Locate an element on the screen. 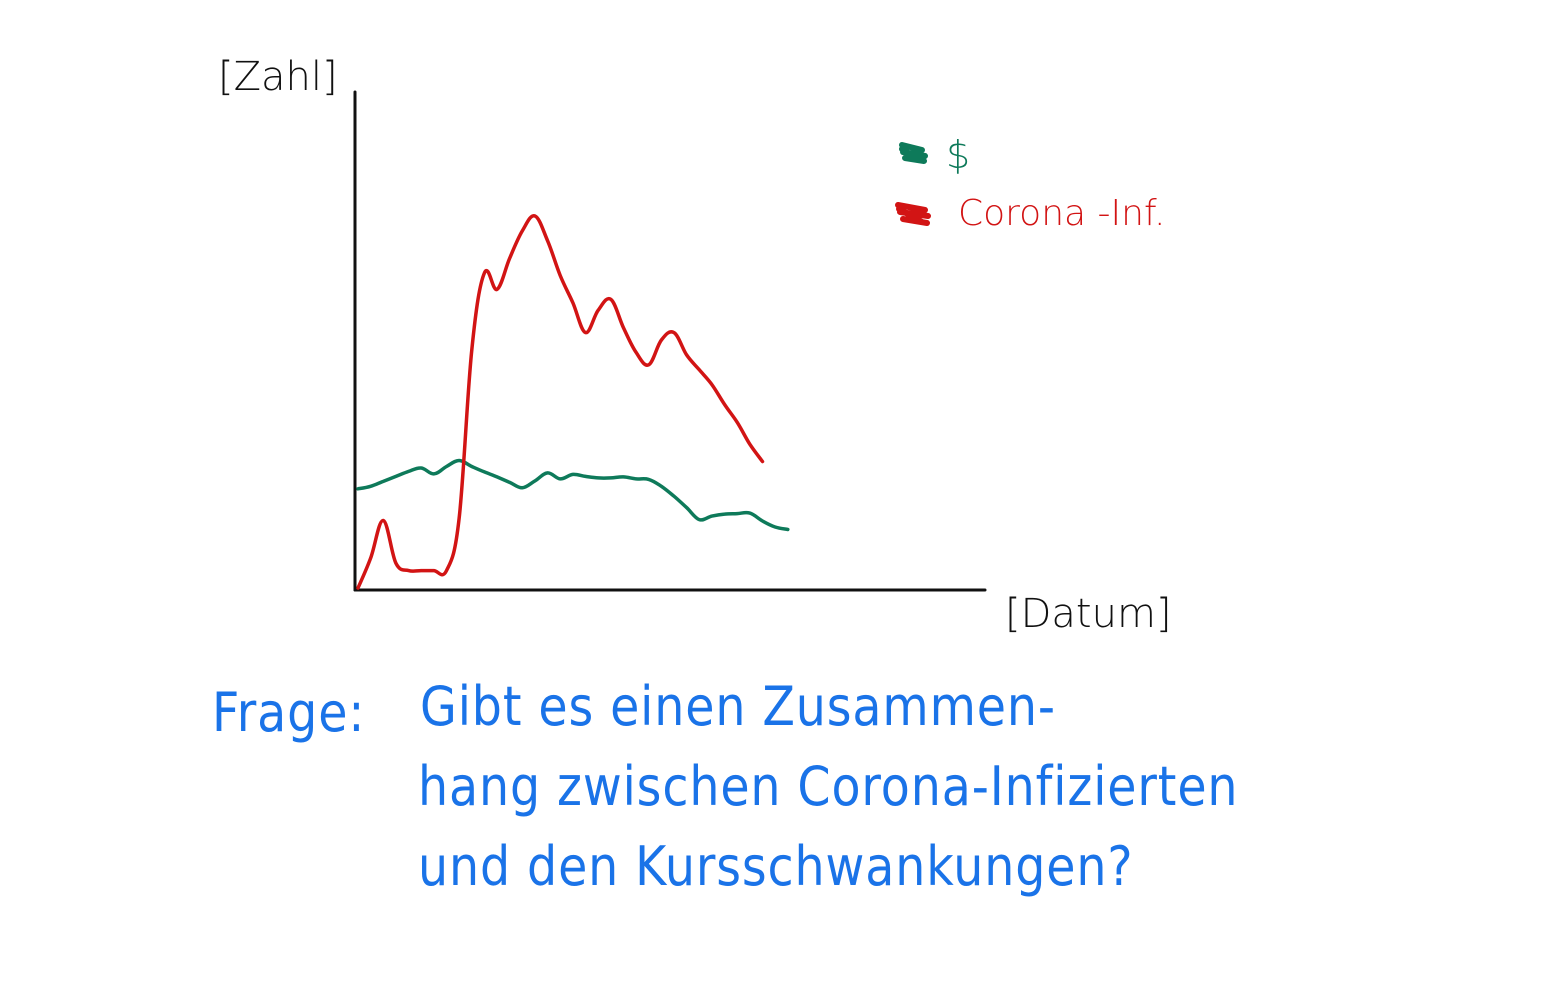 This screenshot has height=1000, width=1566. legend: $ Corona -Inf. is located at coordinates (1030, 183).